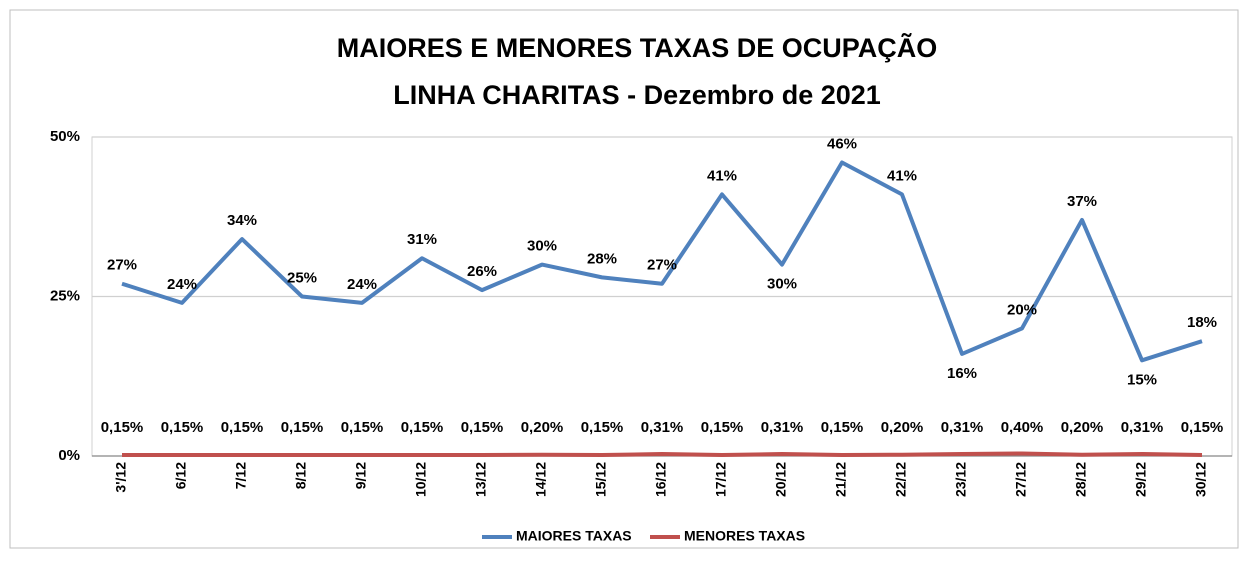 The height and width of the screenshot is (562, 1247). Describe the element at coordinates (121, 477) in the screenshot. I see `x-tick-label: 3'/12` at that location.